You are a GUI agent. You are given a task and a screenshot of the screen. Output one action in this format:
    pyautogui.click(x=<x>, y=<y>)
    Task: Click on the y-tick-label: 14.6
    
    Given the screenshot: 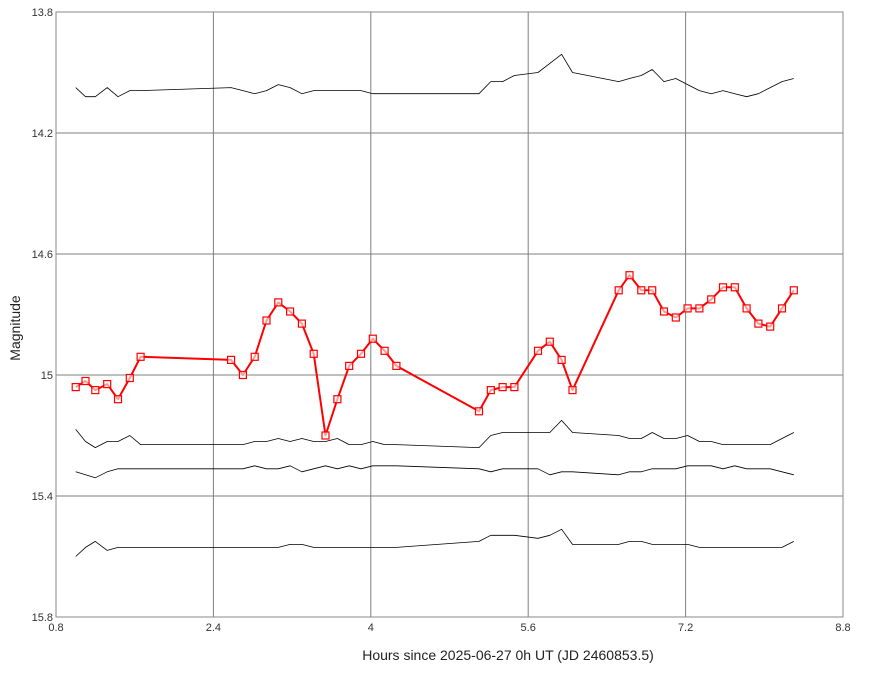 What is the action you would take?
    pyautogui.click(x=42, y=255)
    